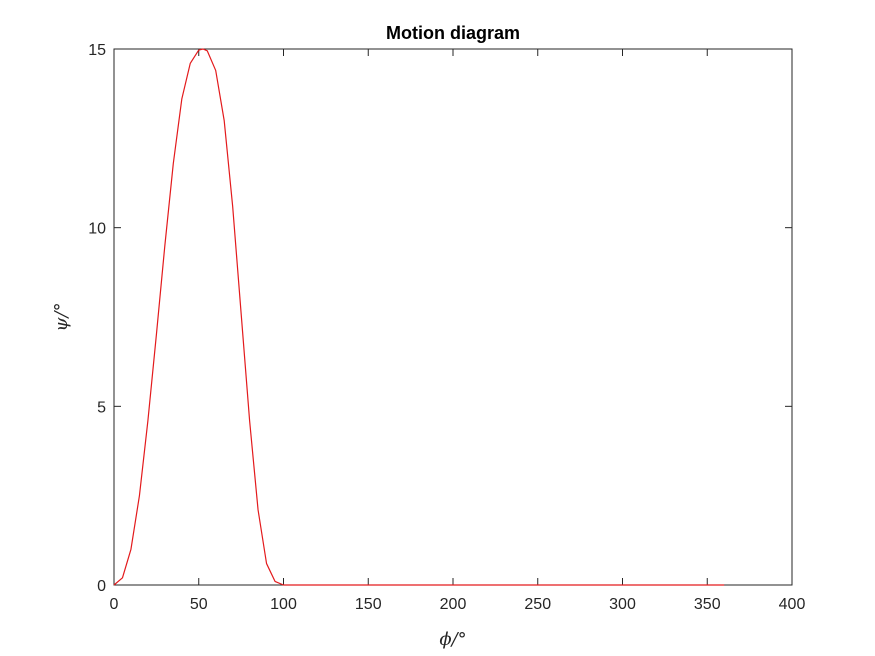 Image resolution: width=875 pixels, height=656 pixels. Describe the element at coordinates (792, 604) in the screenshot. I see `x-tick-label: 400` at that location.